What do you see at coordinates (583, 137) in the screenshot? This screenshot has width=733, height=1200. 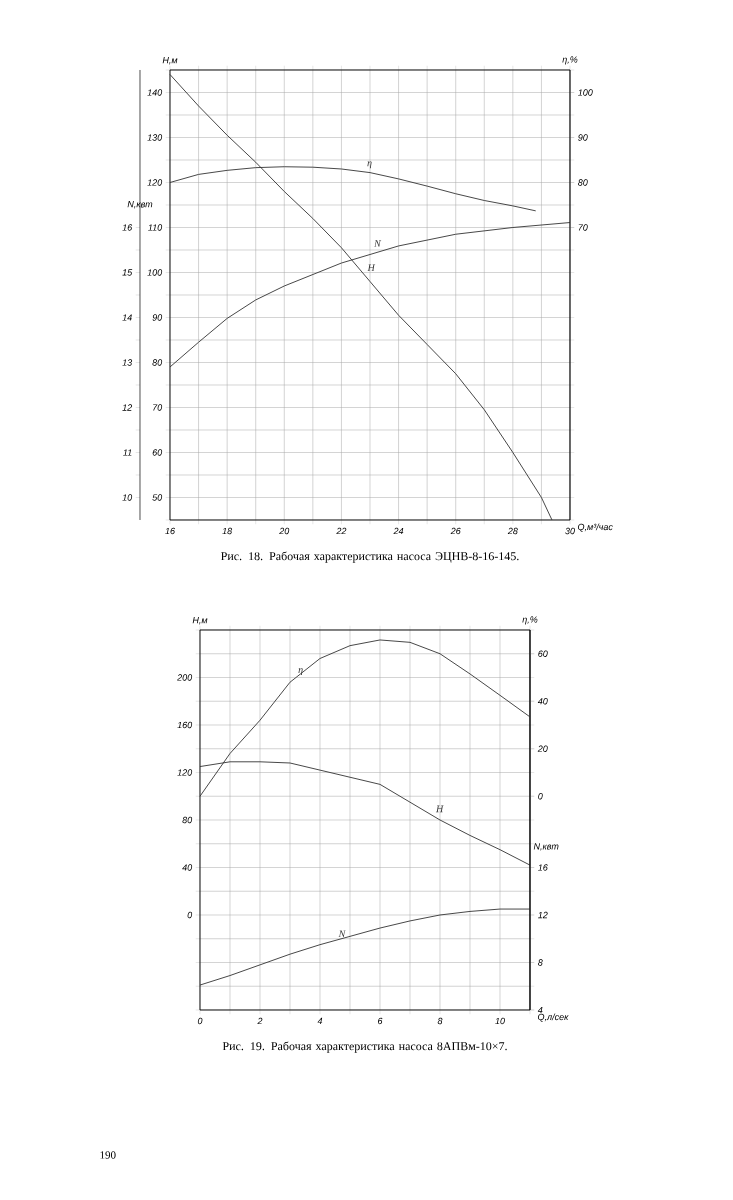 I see `y3-tick-label: 90` at bounding box center [583, 137].